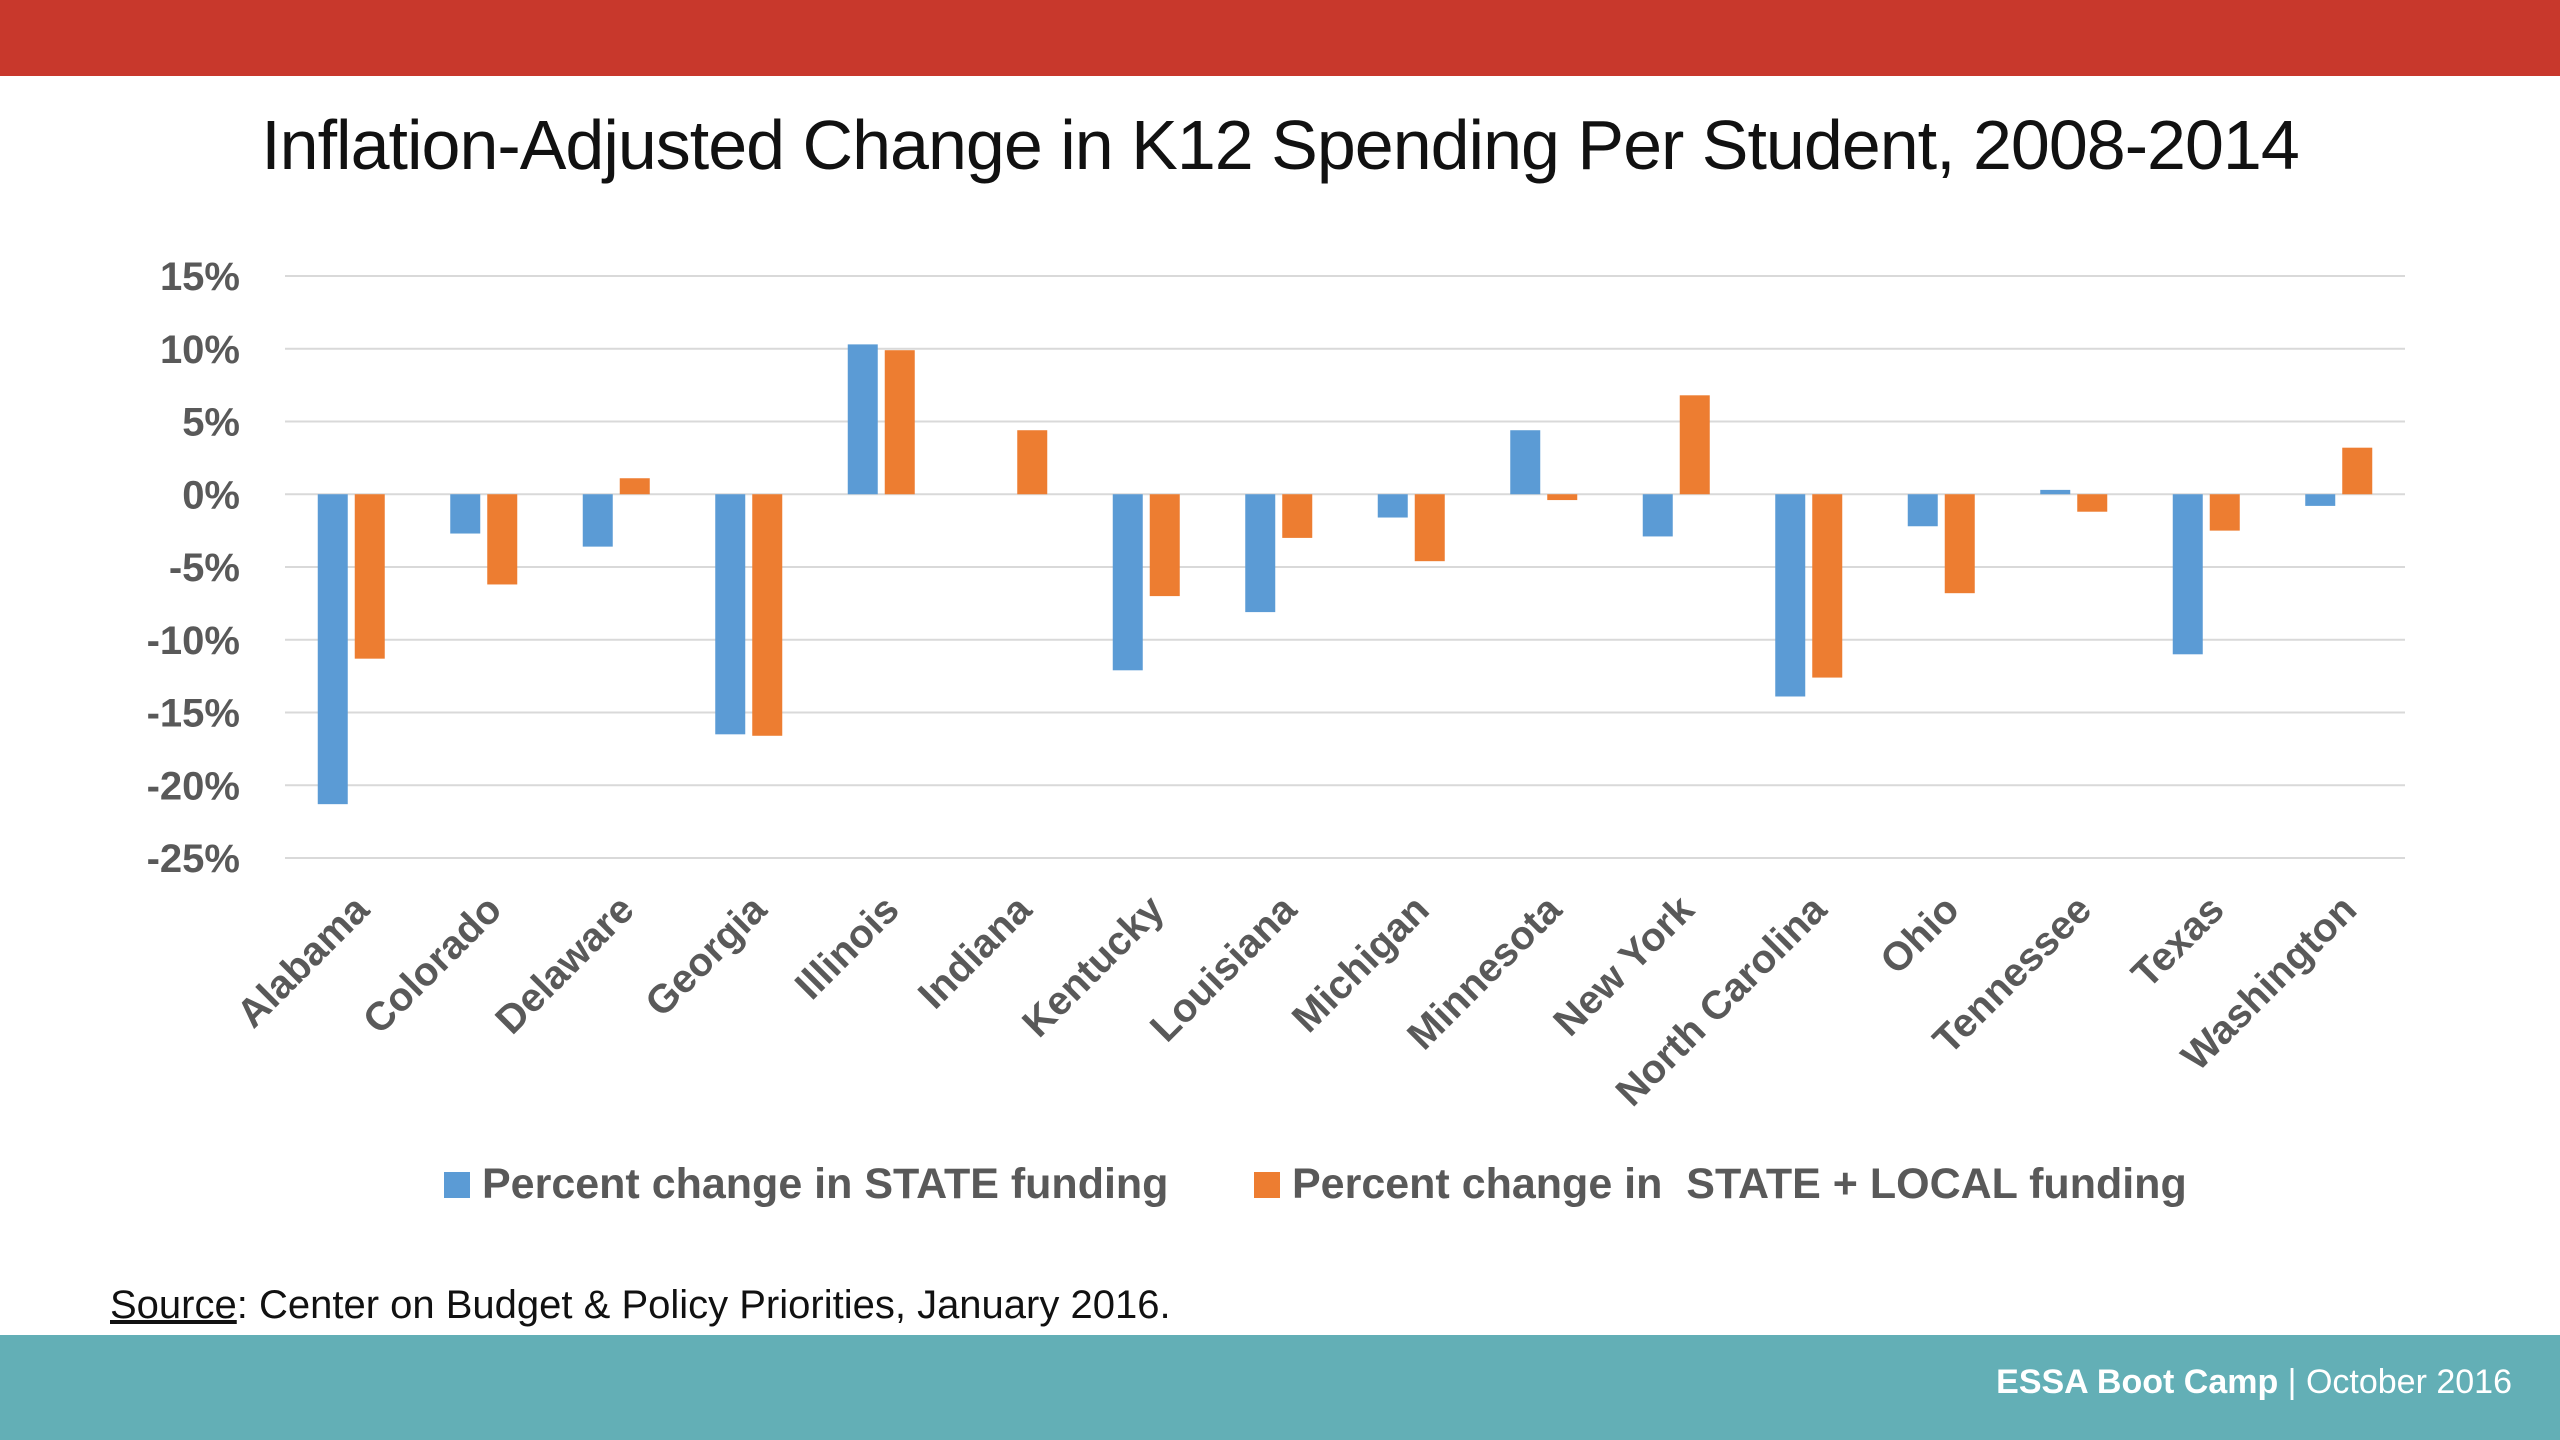 Image resolution: width=2560 pixels, height=1440 pixels. What do you see at coordinates (1267, 1184) in the screenshot?
I see `legend-swatch-state-local` at bounding box center [1267, 1184].